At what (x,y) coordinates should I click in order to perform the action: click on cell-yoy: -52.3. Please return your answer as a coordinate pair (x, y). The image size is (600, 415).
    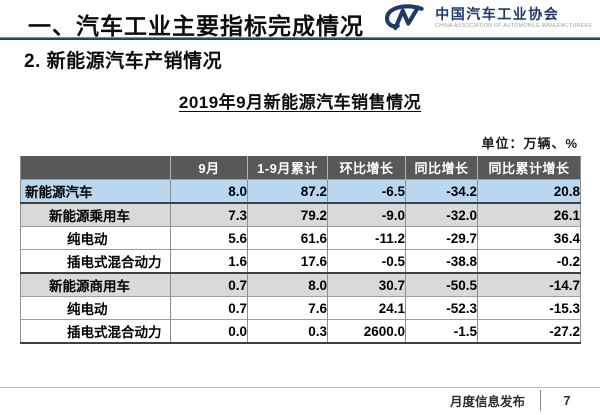
    Looking at the image, I should click on (441, 308).